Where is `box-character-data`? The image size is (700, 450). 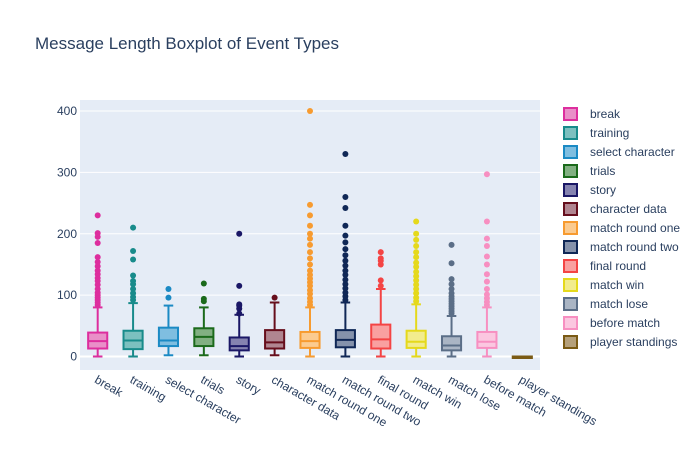 box-character-data is located at coordinates (275, 325).